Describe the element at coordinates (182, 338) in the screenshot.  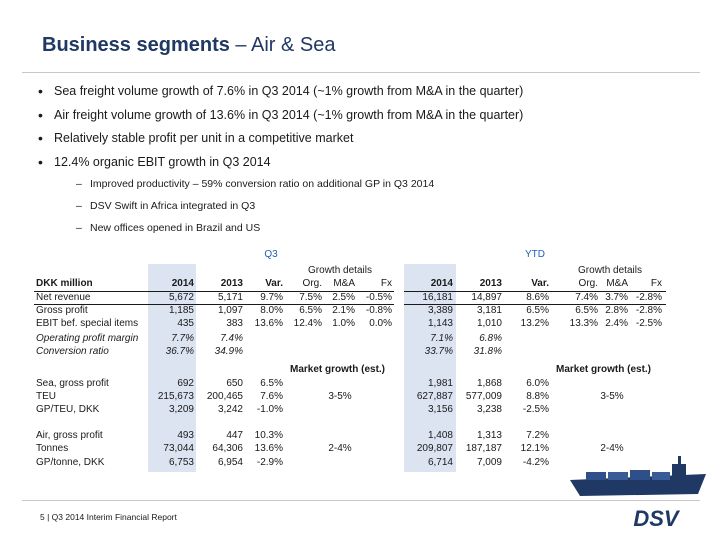
I see `table-cell-q3: 7.7%` at that location.